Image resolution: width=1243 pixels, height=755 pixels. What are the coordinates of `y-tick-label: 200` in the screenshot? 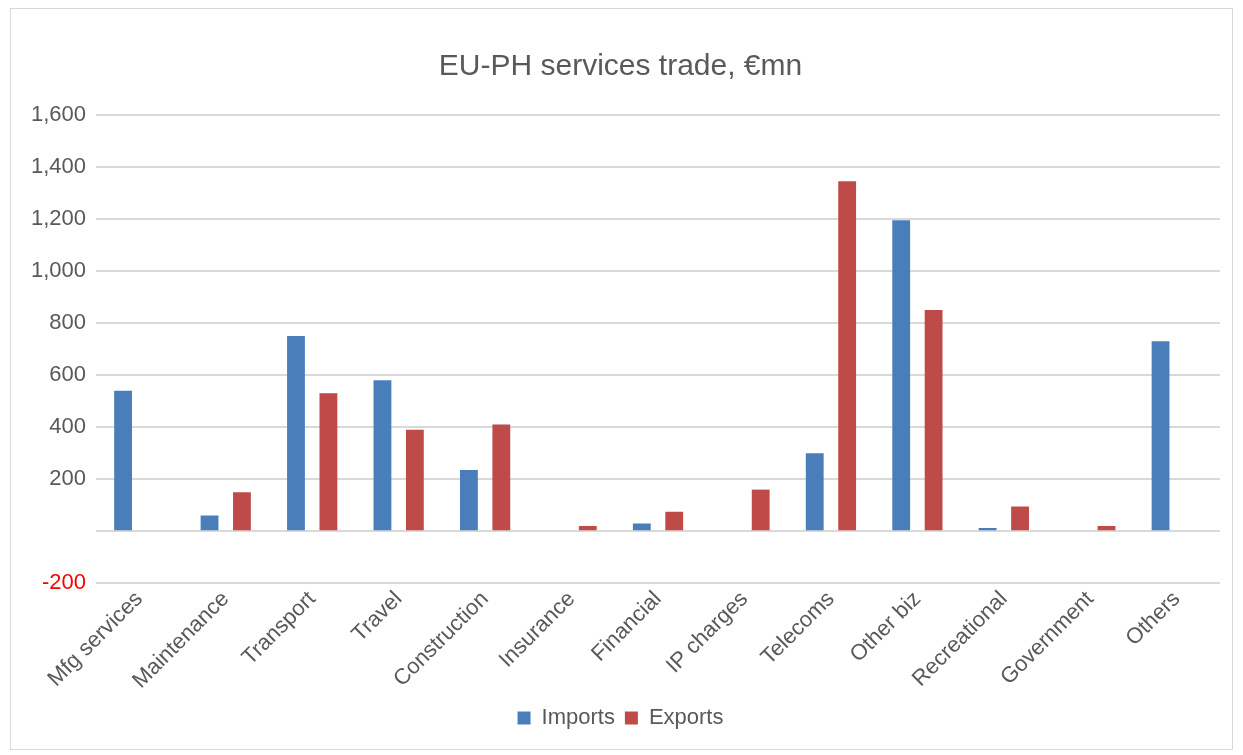 It's located at (68, 478).